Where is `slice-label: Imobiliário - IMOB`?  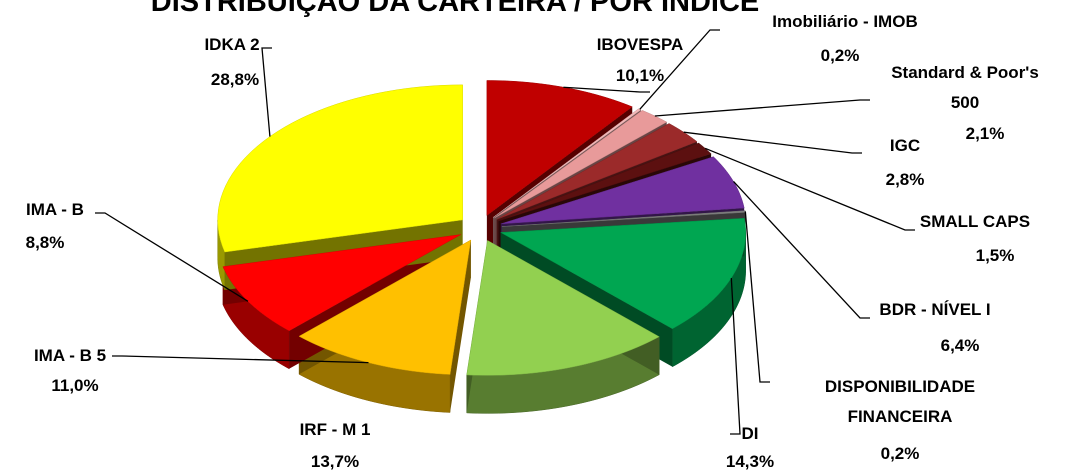 slice-label: Imobiliário - IMOB is located at coordinates (845, 21).